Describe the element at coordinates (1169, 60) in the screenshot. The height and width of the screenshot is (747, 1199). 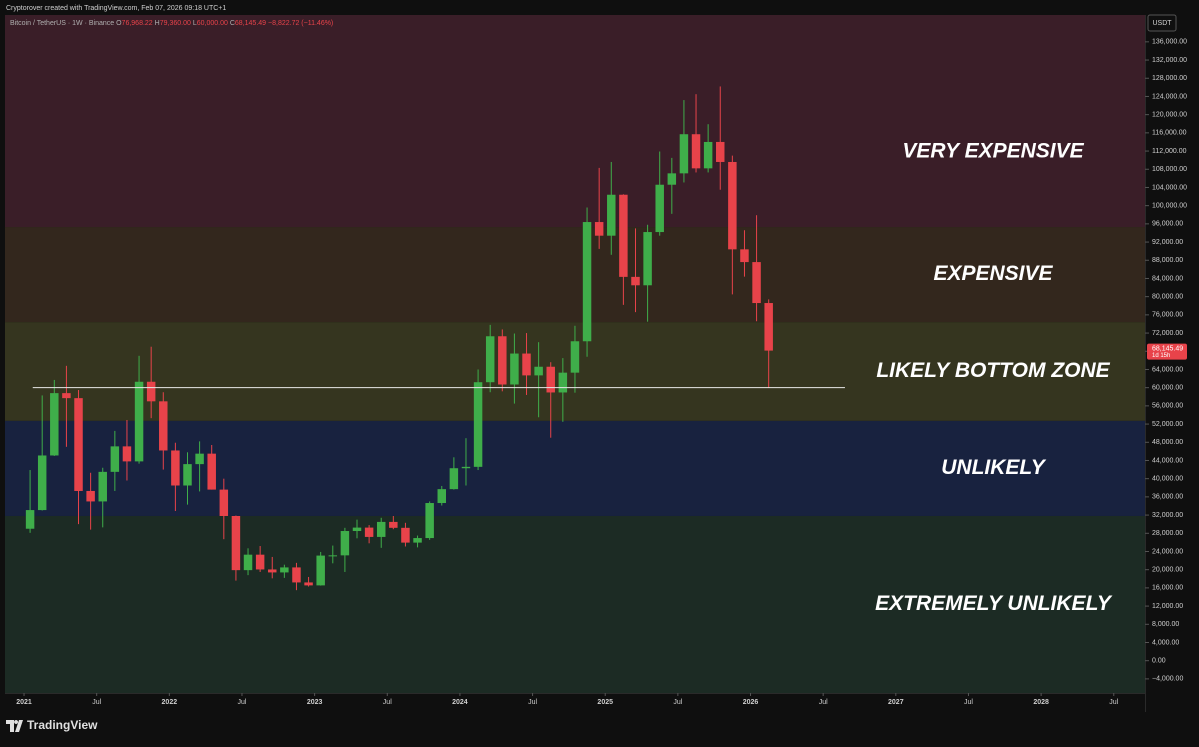
I see `y-tick-label: 132,000.00` at that location.